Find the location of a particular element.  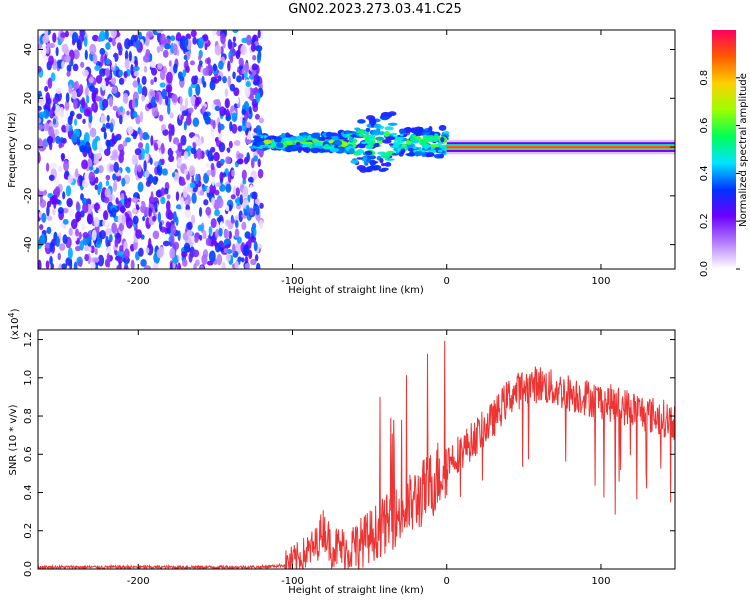

spectrogram-y-tick-label: 40 is located at coordinates (28, 49).